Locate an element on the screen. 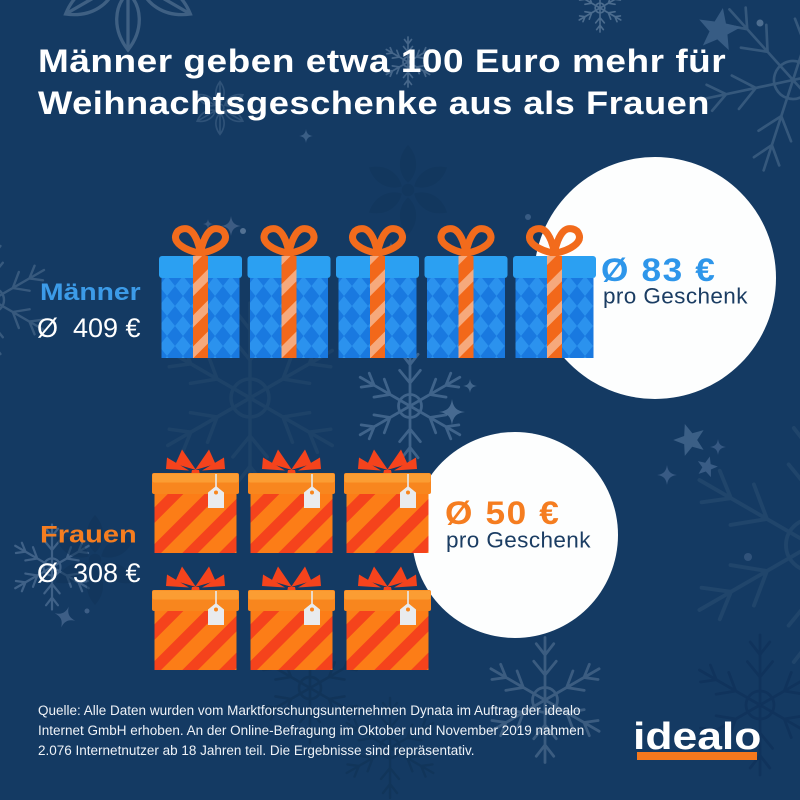 Image resolution: width=800 pixels, height=800 pixels. svg-text: Ø 409 € is located at coordinates (89, 328).